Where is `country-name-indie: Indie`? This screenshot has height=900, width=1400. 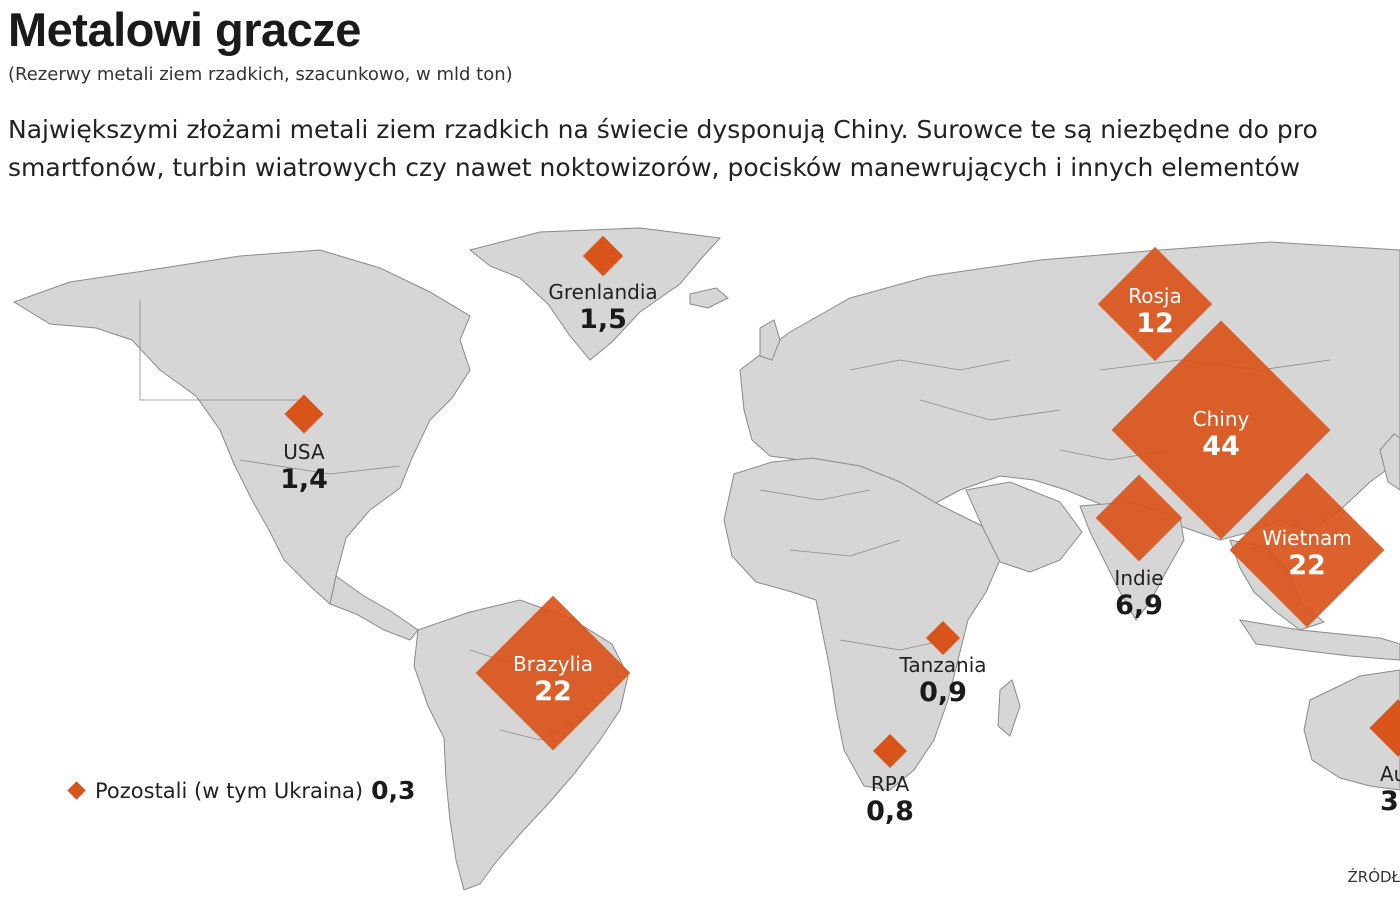
country-name-indie: Indie is located at coordinates (1139, 578).